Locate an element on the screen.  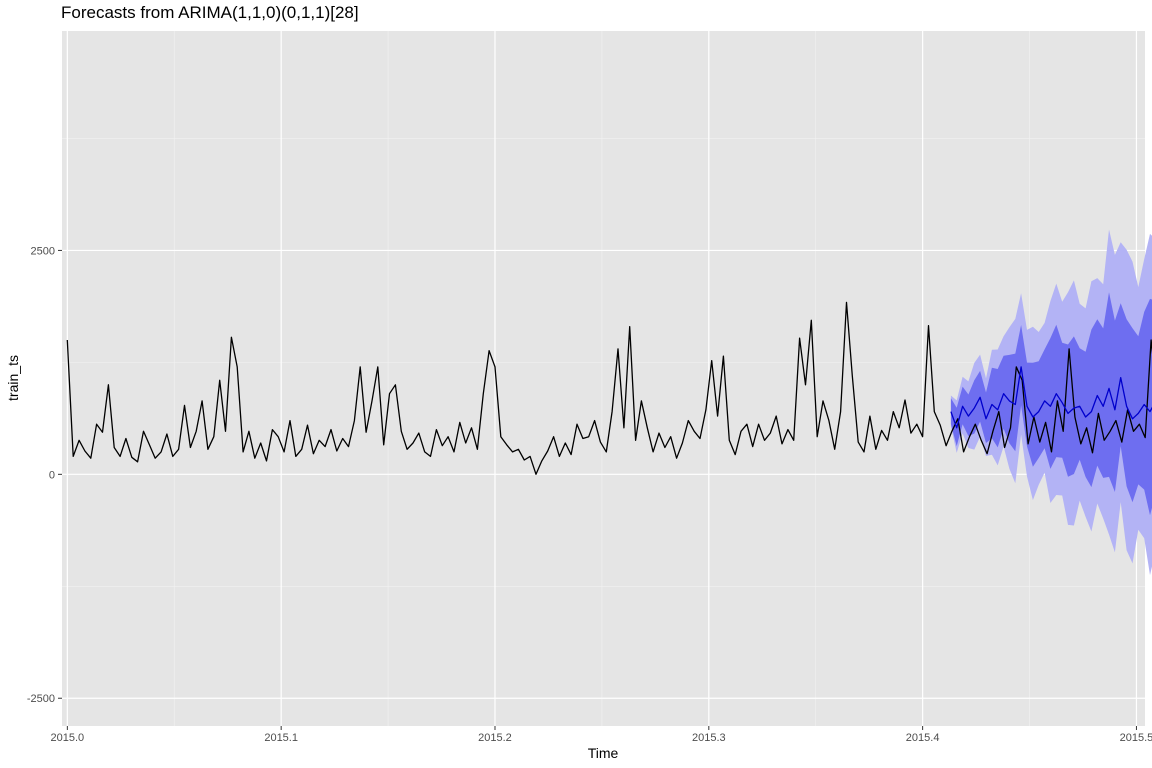
x-tick-label: 2015.0 is located at coordinates (68, 738).